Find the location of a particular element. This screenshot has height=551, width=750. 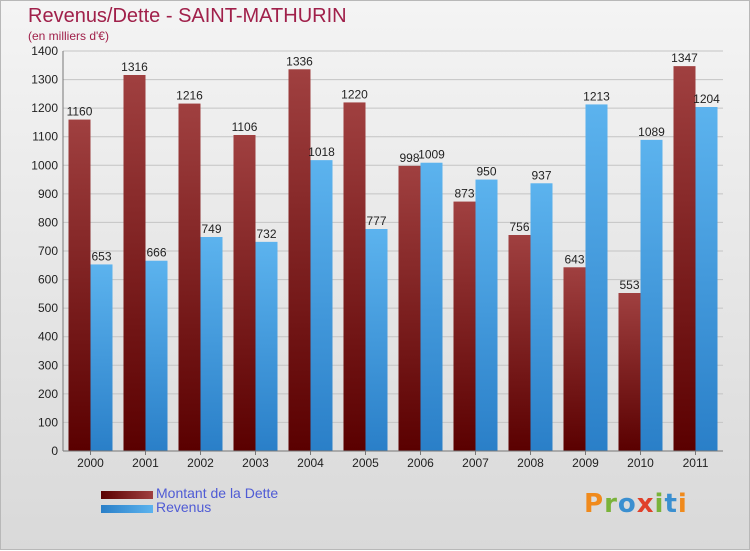

data-label-debt: 553 is located at coordinates (629, 285).